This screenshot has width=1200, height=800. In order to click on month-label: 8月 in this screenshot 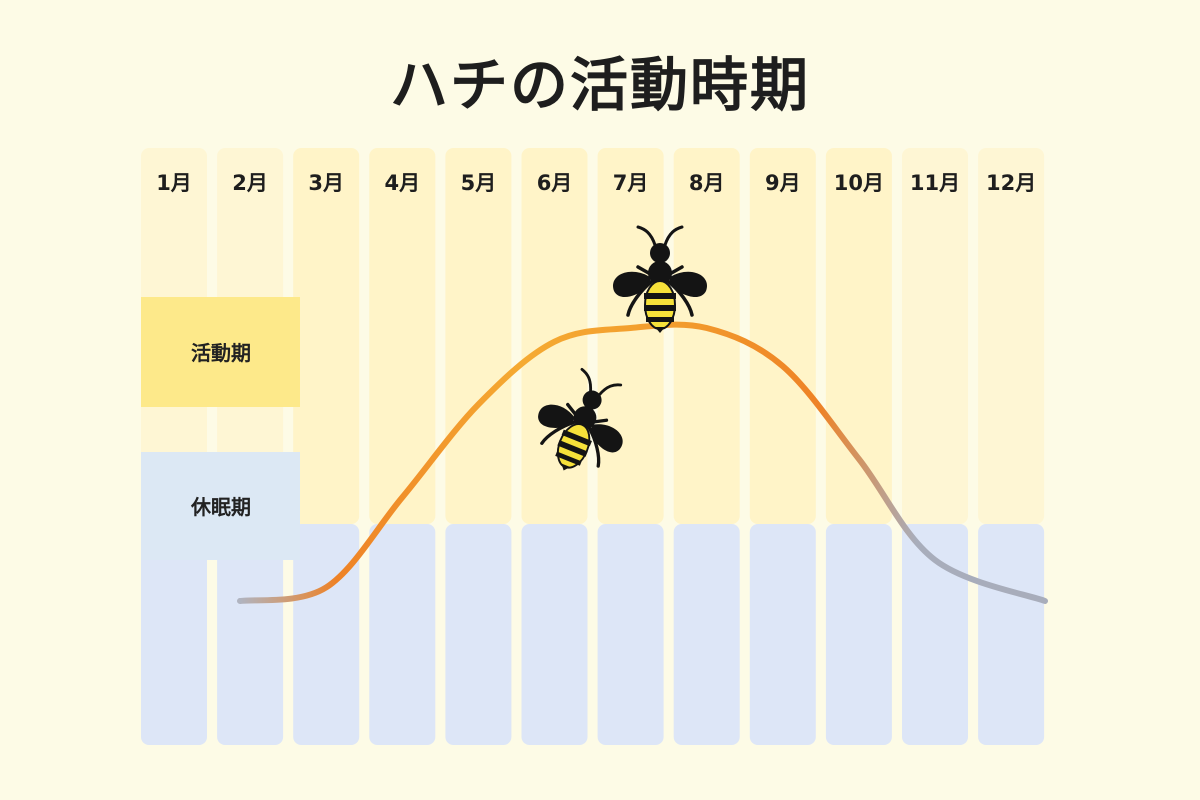, I will do `click(707, 183)`.